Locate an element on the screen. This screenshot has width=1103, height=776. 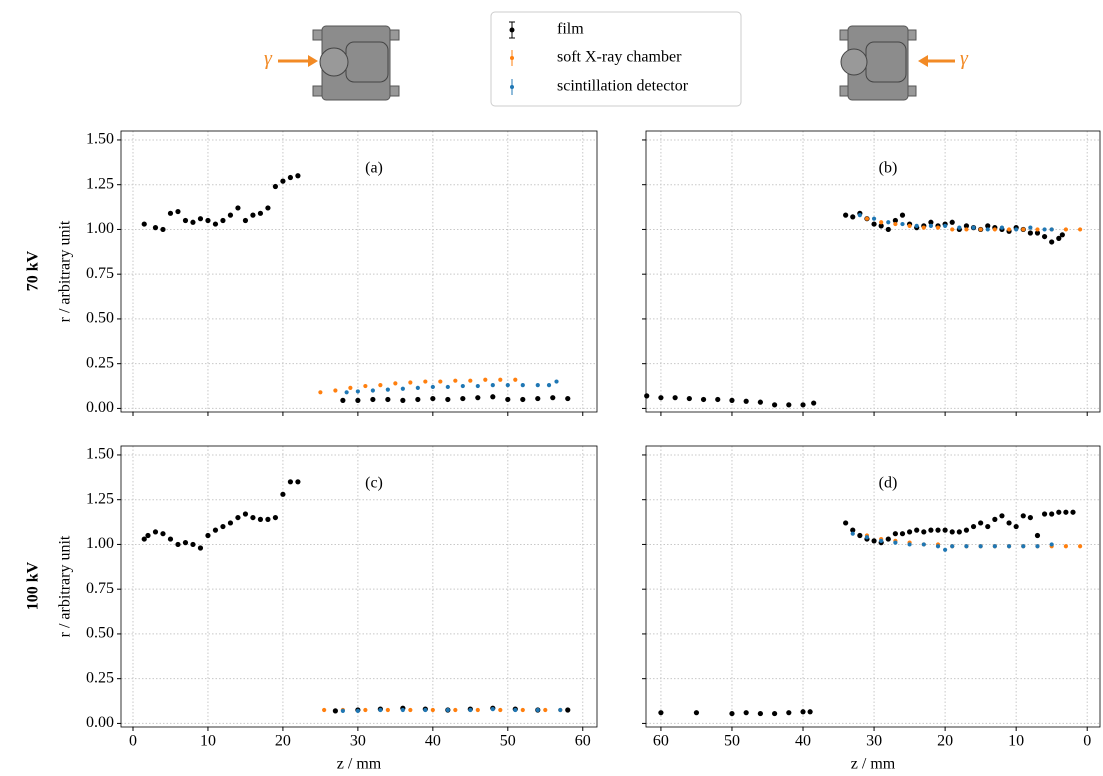
x-tick-label: 20 is located at coordinates (945, 741).